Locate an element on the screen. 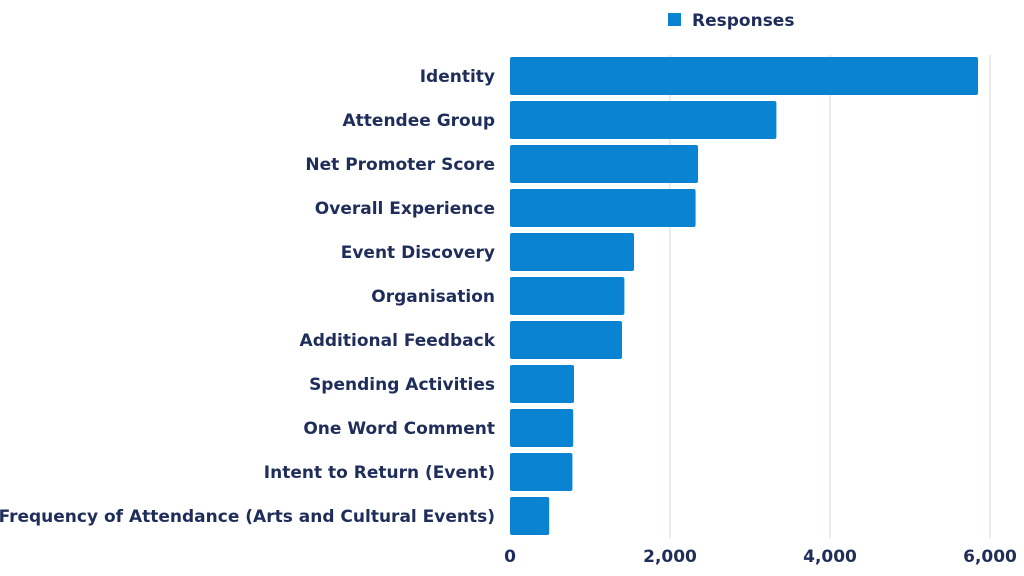  x-tick-label: 0 is located at coordinates (510, 557).